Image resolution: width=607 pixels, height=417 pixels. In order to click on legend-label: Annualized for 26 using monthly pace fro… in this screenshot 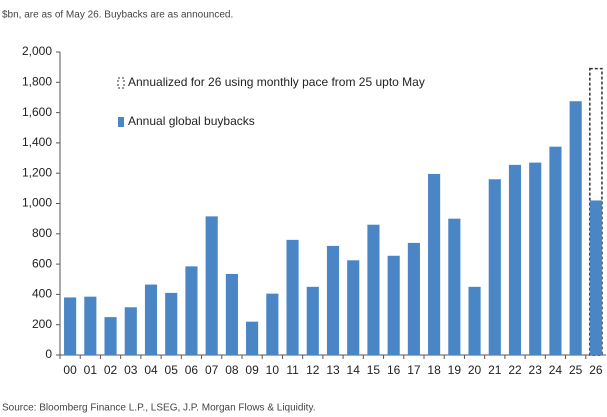, I will do `click(276, 82)`.